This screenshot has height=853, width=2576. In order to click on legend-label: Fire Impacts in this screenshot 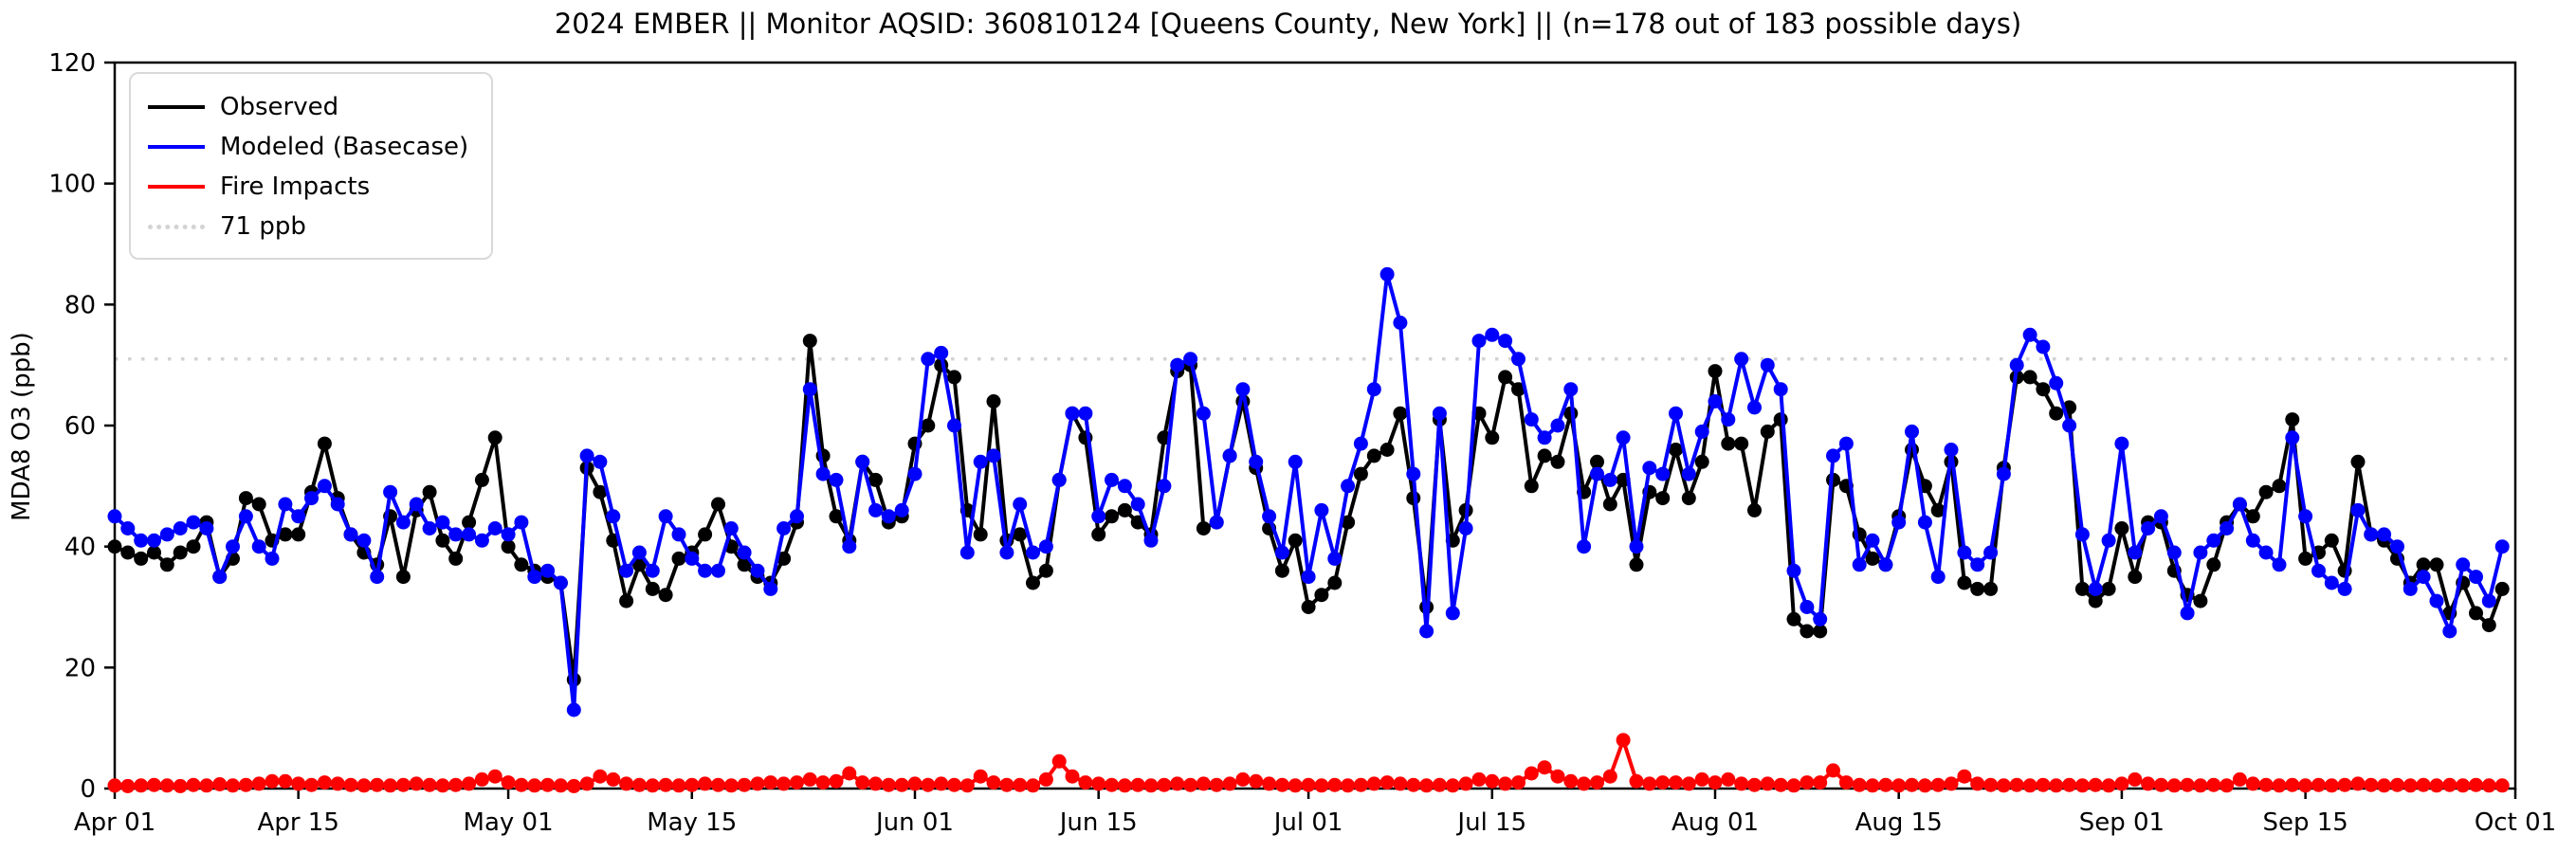, I will do `click(295, 186)`.